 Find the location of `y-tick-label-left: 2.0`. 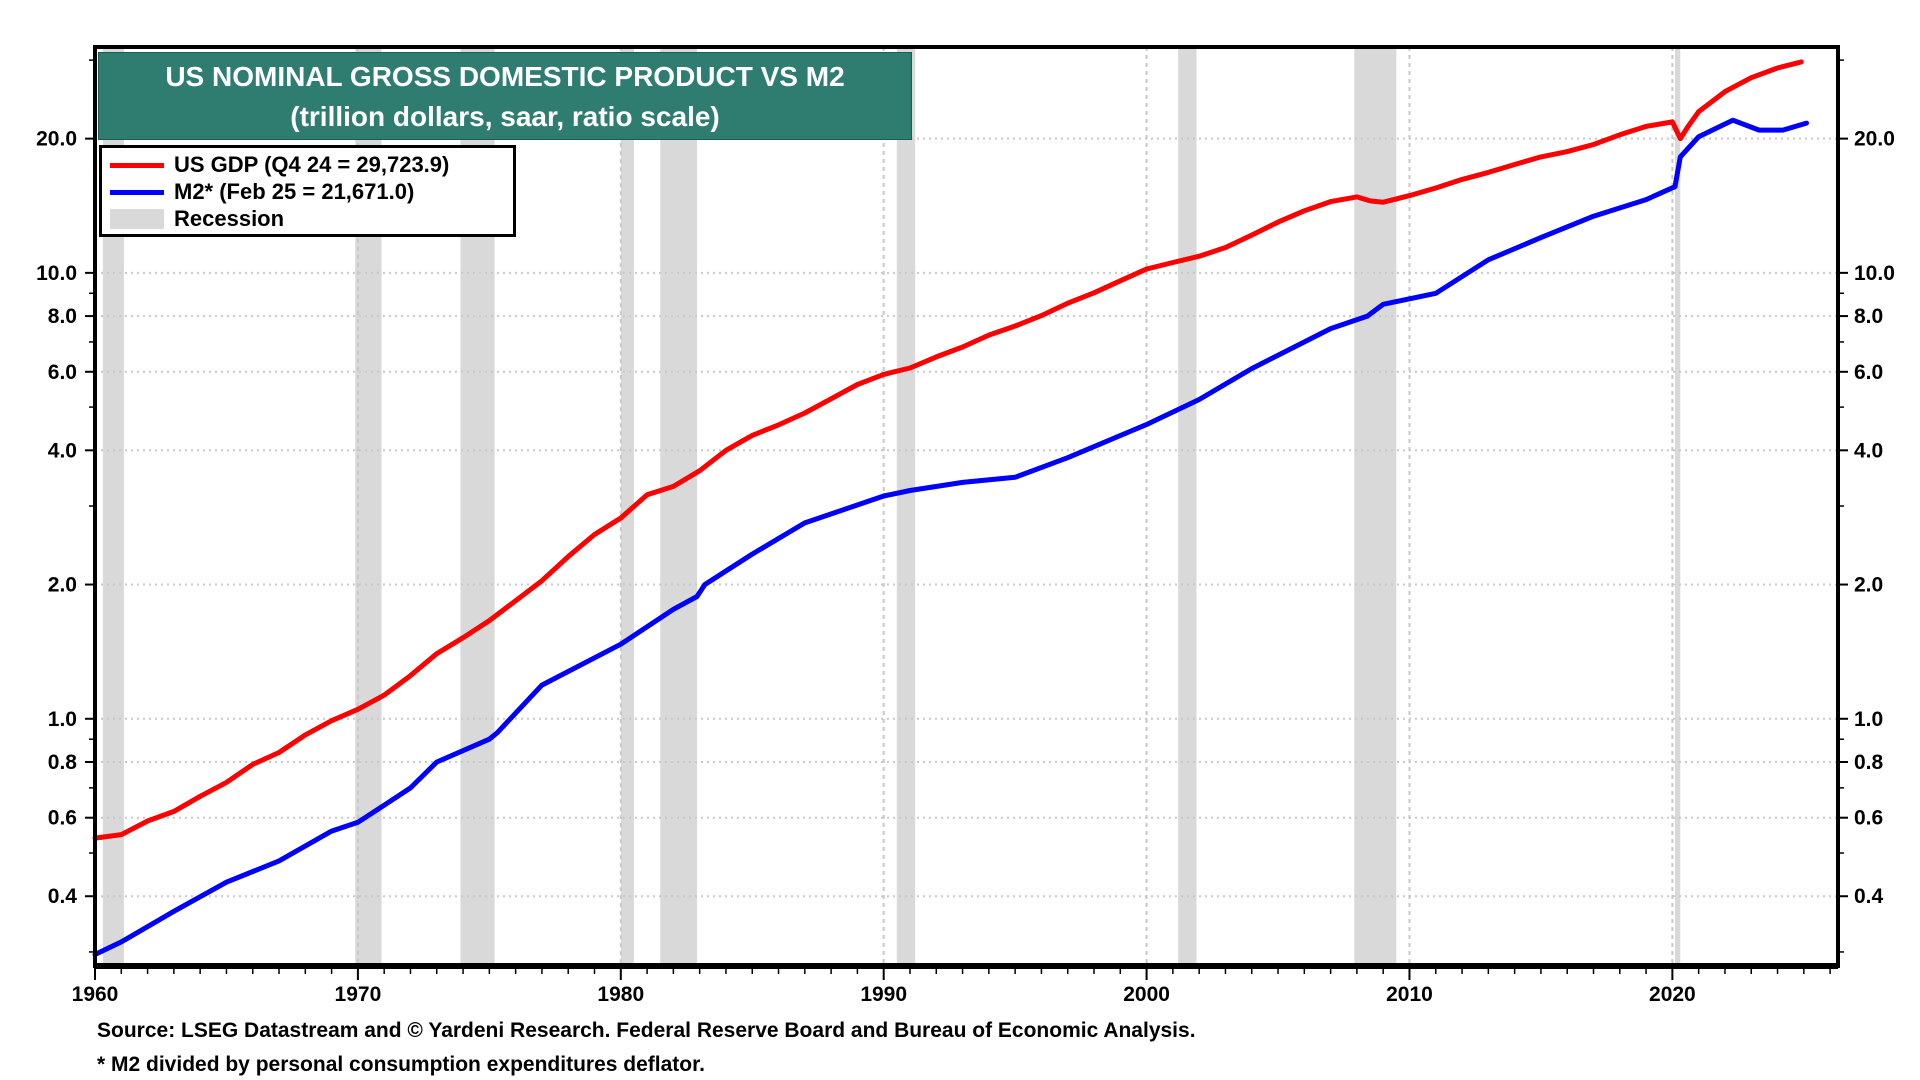

y-tick-label-left: 2.0 is located at coordinates (62, 585).